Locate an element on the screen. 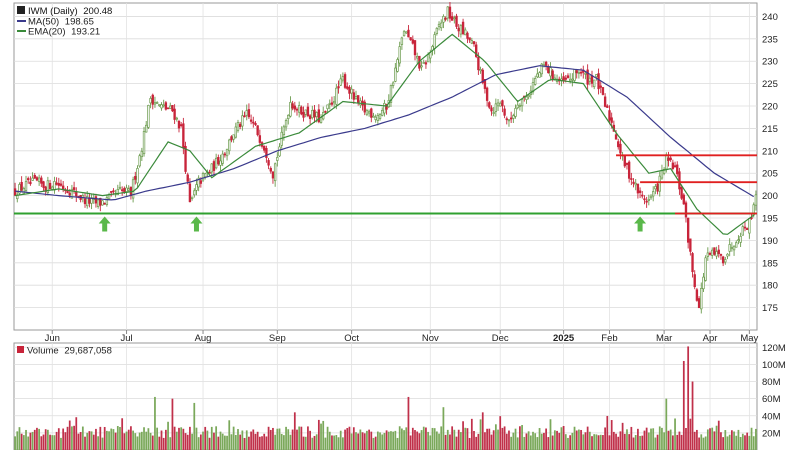 Image resolution: width=800 pixels, height=455 pixels. symbol-marker-icon is located at coordinates (21, 10).